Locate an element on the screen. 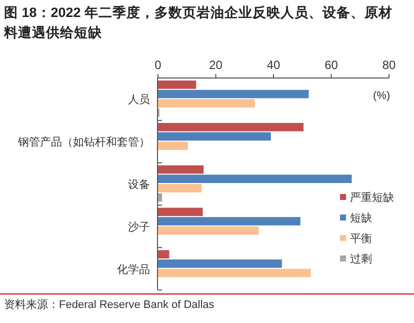 Image resolution: width=414 pixels, height=323 pixels. x-tick-label: 20 is located at coordinates (216, 65).